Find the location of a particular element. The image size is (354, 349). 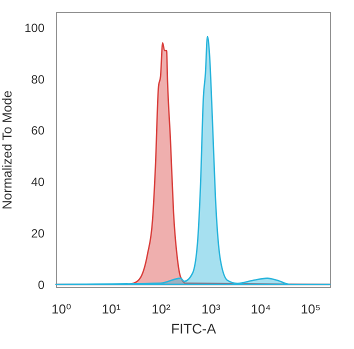

y-tick-label: 60 is located at coordinates (38, 131).